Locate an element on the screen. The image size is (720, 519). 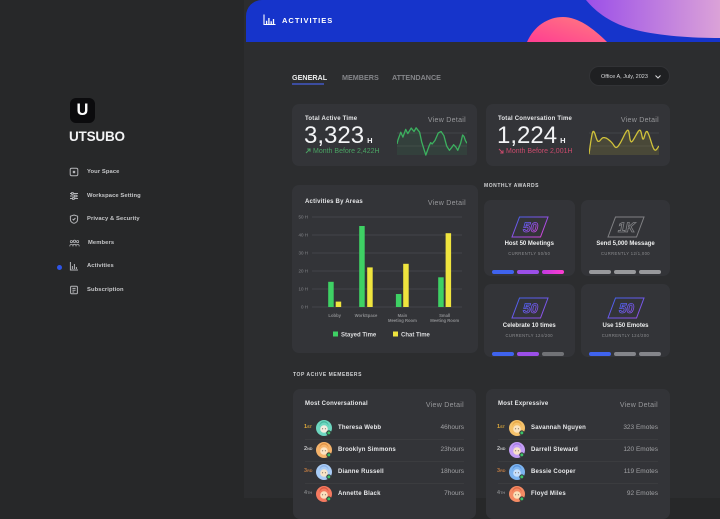
svg-text: Stayed Time is located at coordinates (359, 335).